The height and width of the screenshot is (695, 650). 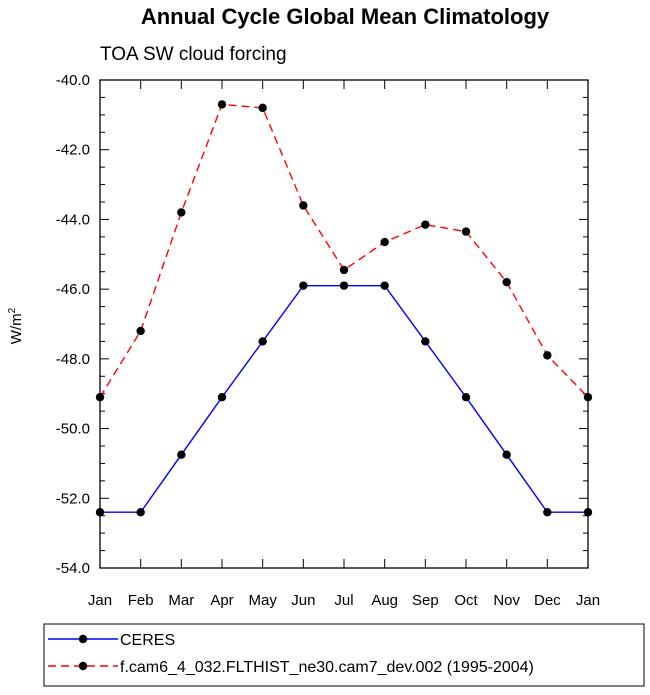 What do you see at coordinates (147, 640) in the screenshot?
I see `legend-label-1: CERES` at bounding box center [147, 640].